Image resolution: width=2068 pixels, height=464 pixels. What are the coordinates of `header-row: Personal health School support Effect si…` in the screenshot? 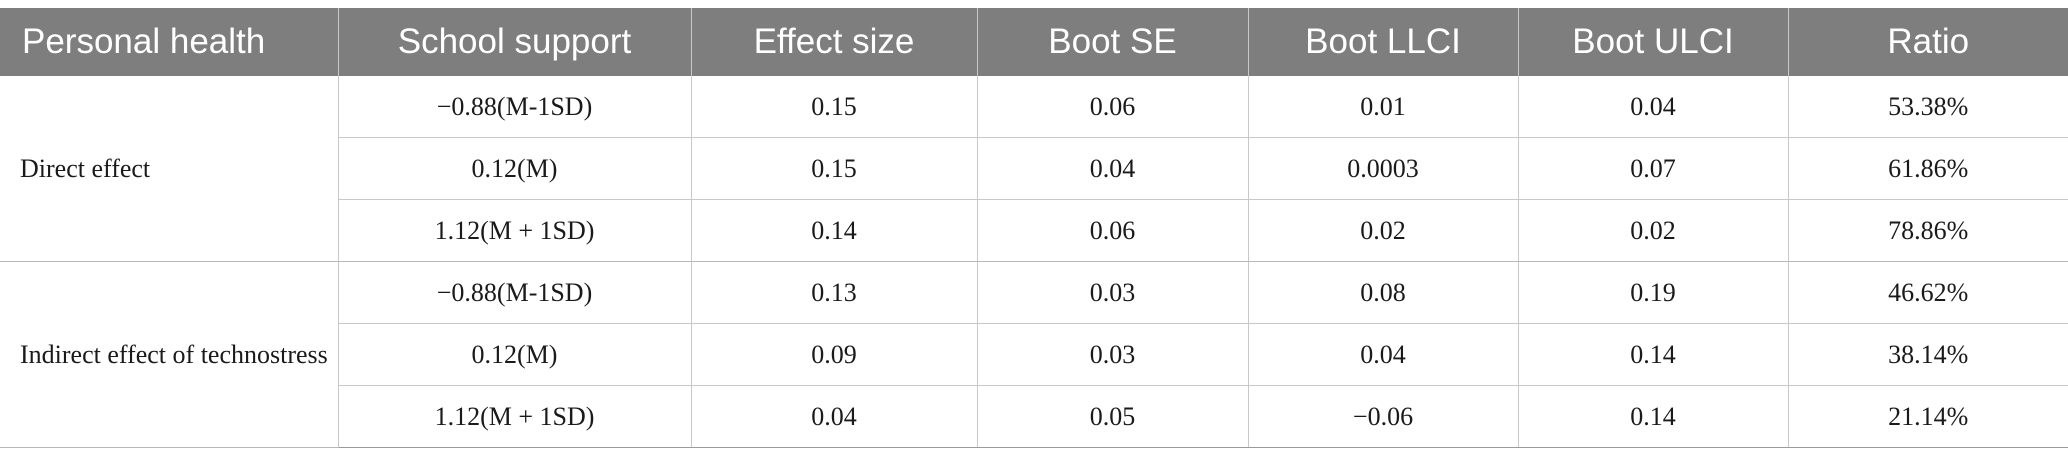 It's located at (1034, 42).